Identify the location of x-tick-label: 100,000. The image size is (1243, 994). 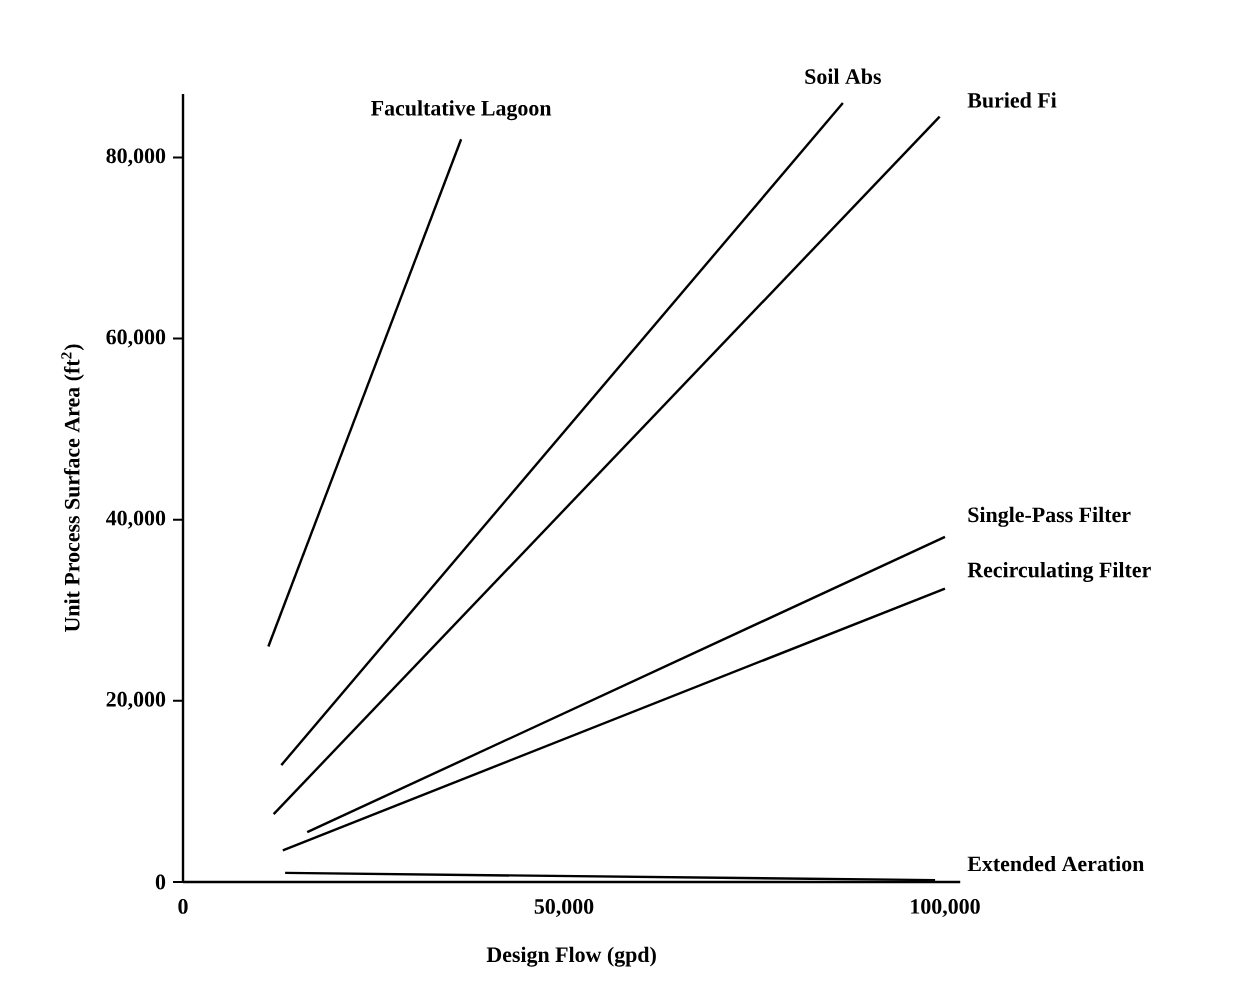
(945, 908).